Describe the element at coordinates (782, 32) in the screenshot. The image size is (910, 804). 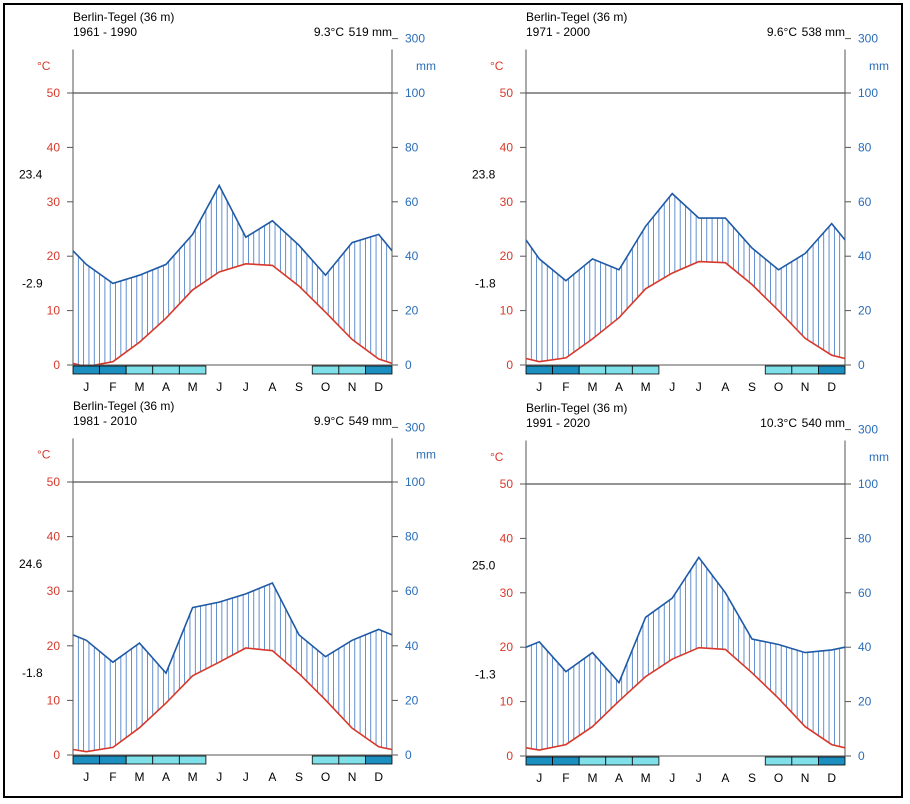
I see `mean-temperature: 9.6°C` at that location.